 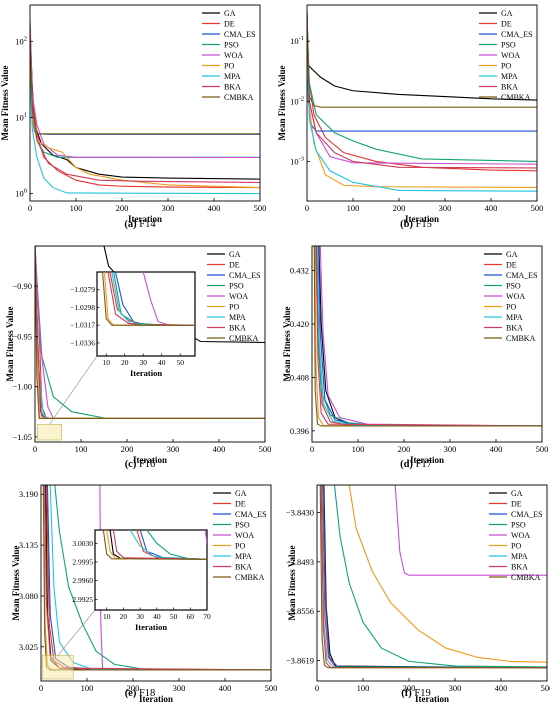 What do you see at coordinates (146, 373) in the screenshot?
I see `inset-x-axis-label: Iteration` at bounding box center [146, 373].